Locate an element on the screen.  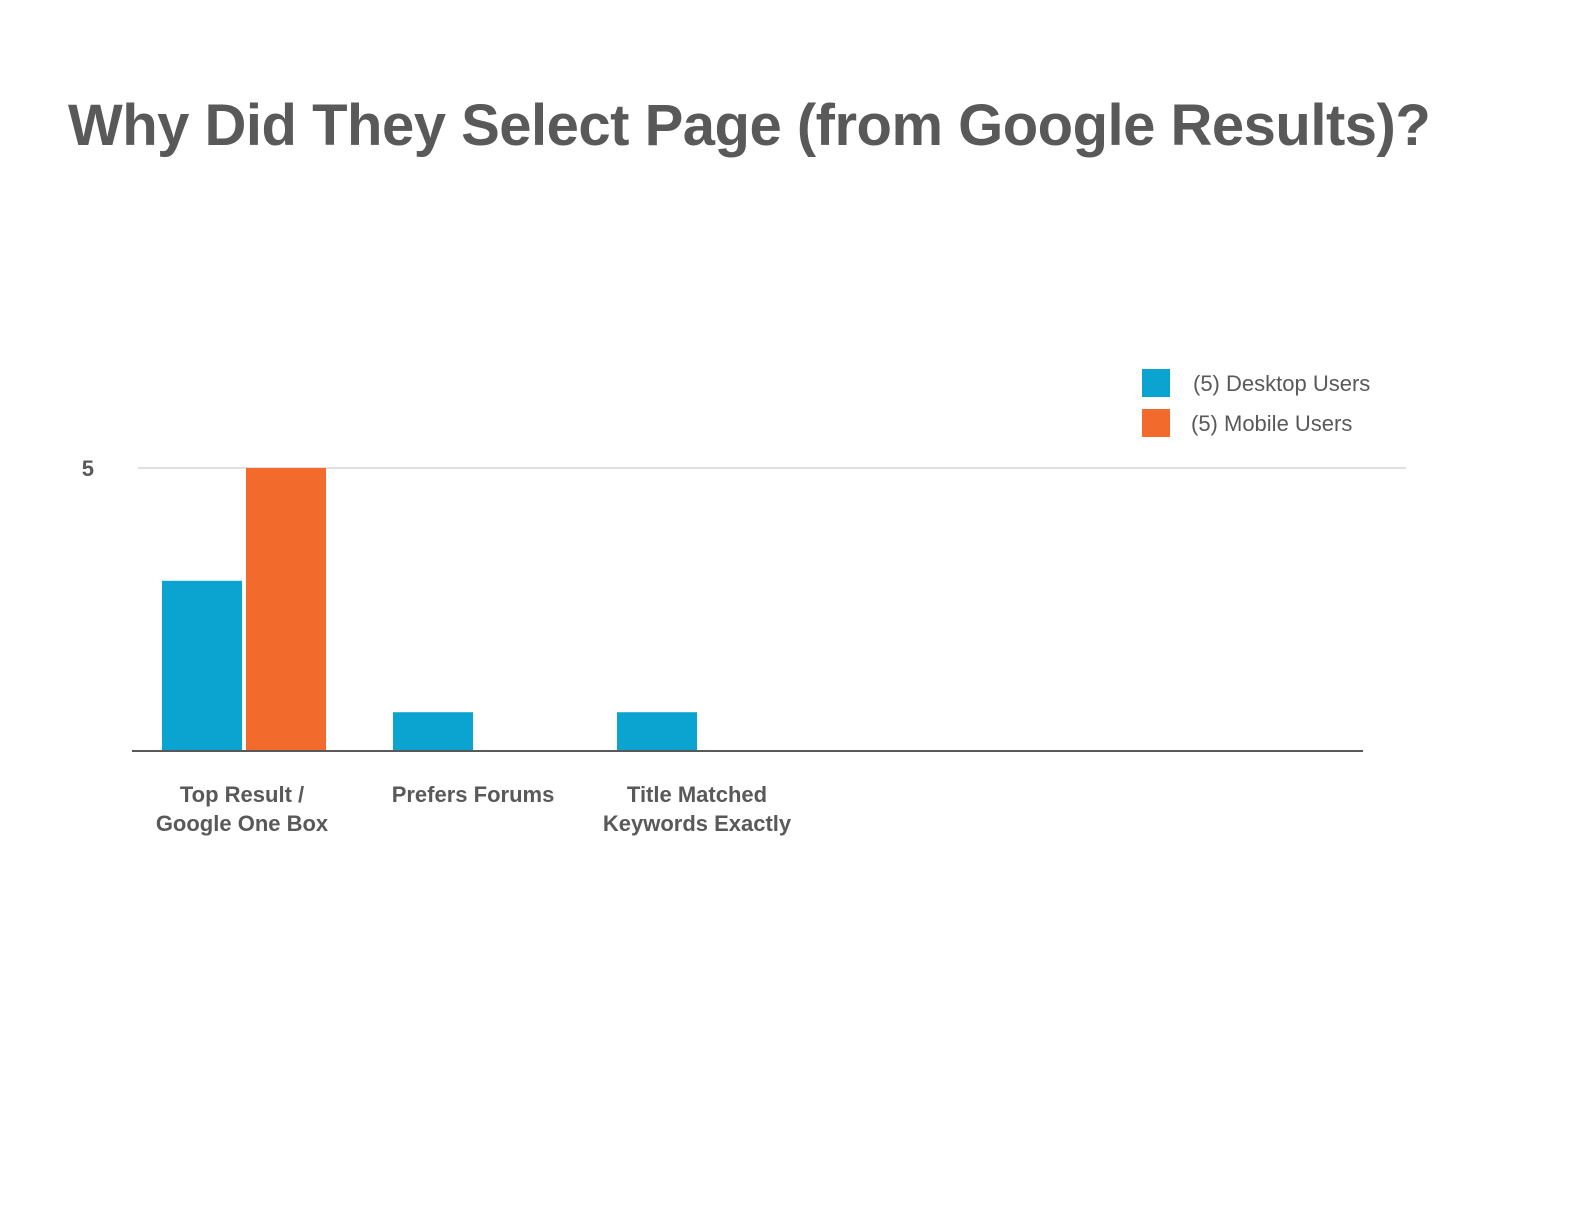
legend-label: (5) Mobile Users is located at coordinates (1271, 423).